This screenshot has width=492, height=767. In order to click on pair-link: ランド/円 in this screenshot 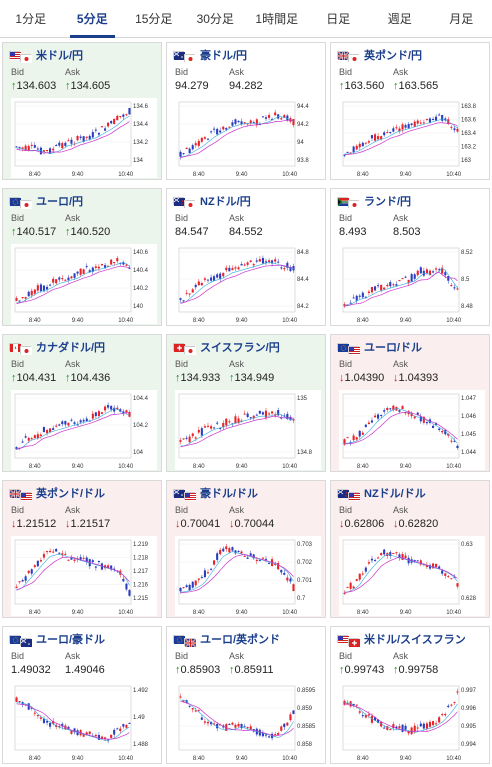, I will do `click(387, 201)`.